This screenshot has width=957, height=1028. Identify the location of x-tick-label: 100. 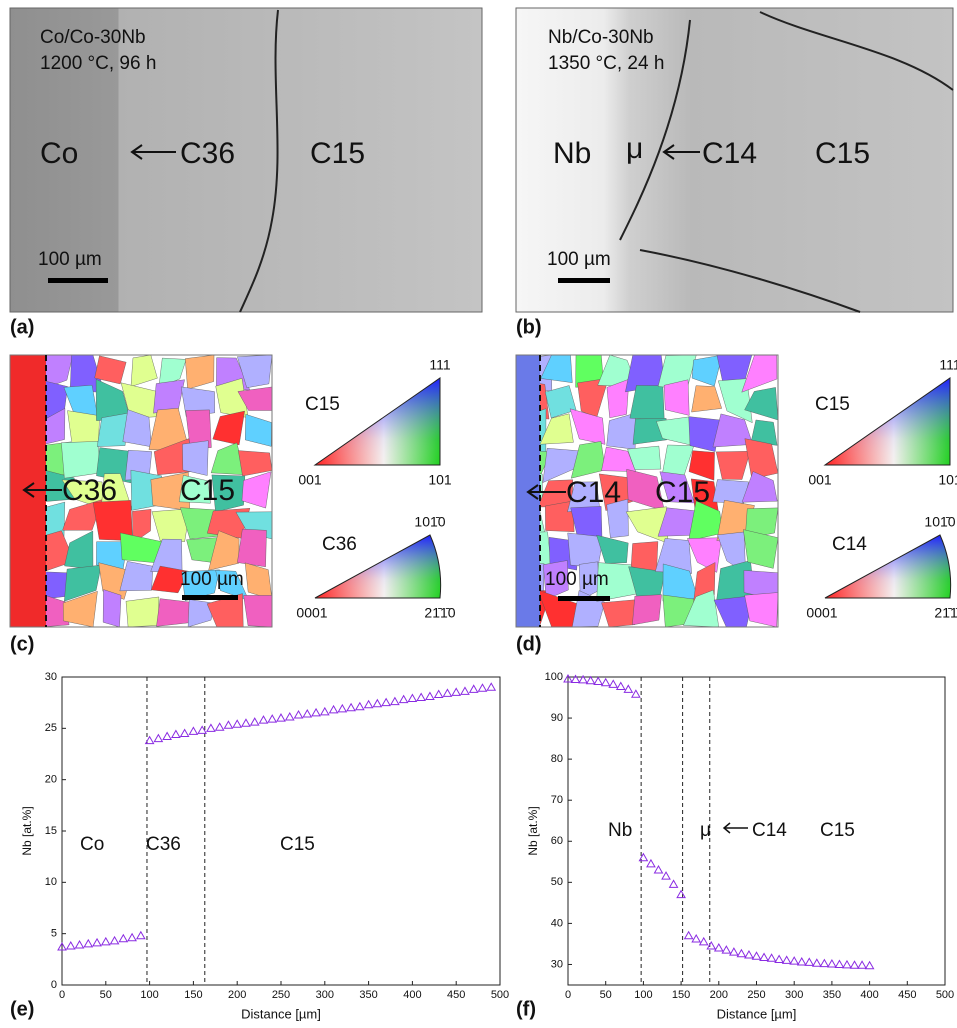
(643, 995).